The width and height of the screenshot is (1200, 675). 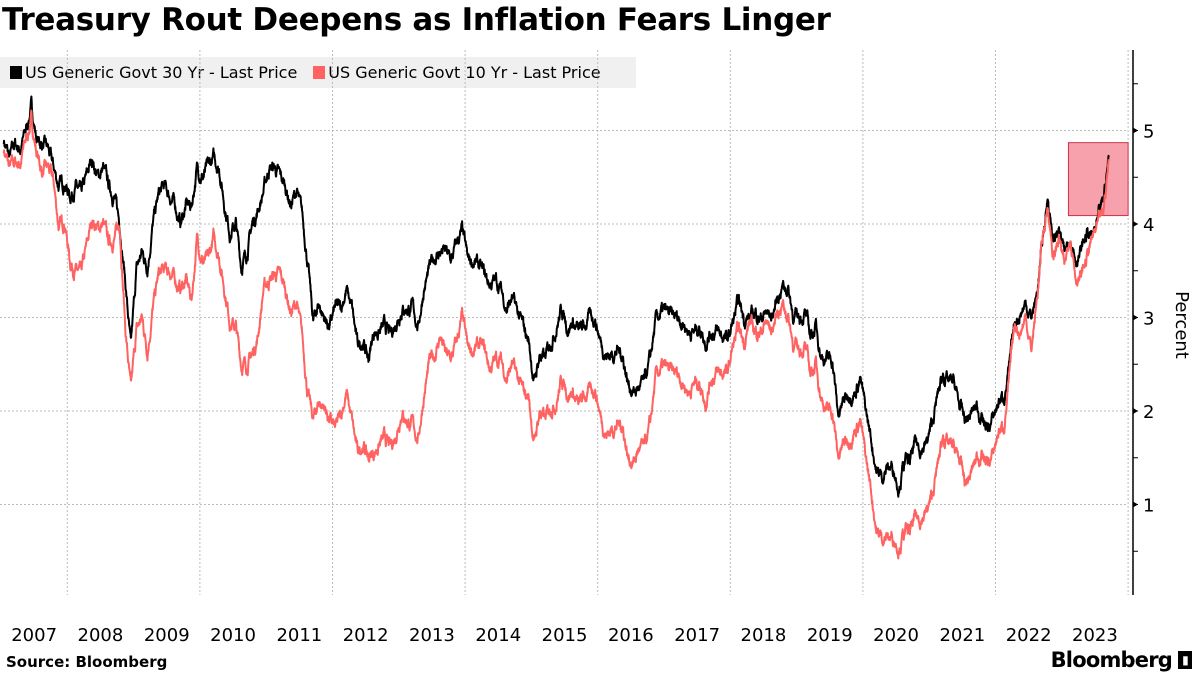 I want to click on y-axis: 1 2 3 4 5, so click(x=1143, y=322).